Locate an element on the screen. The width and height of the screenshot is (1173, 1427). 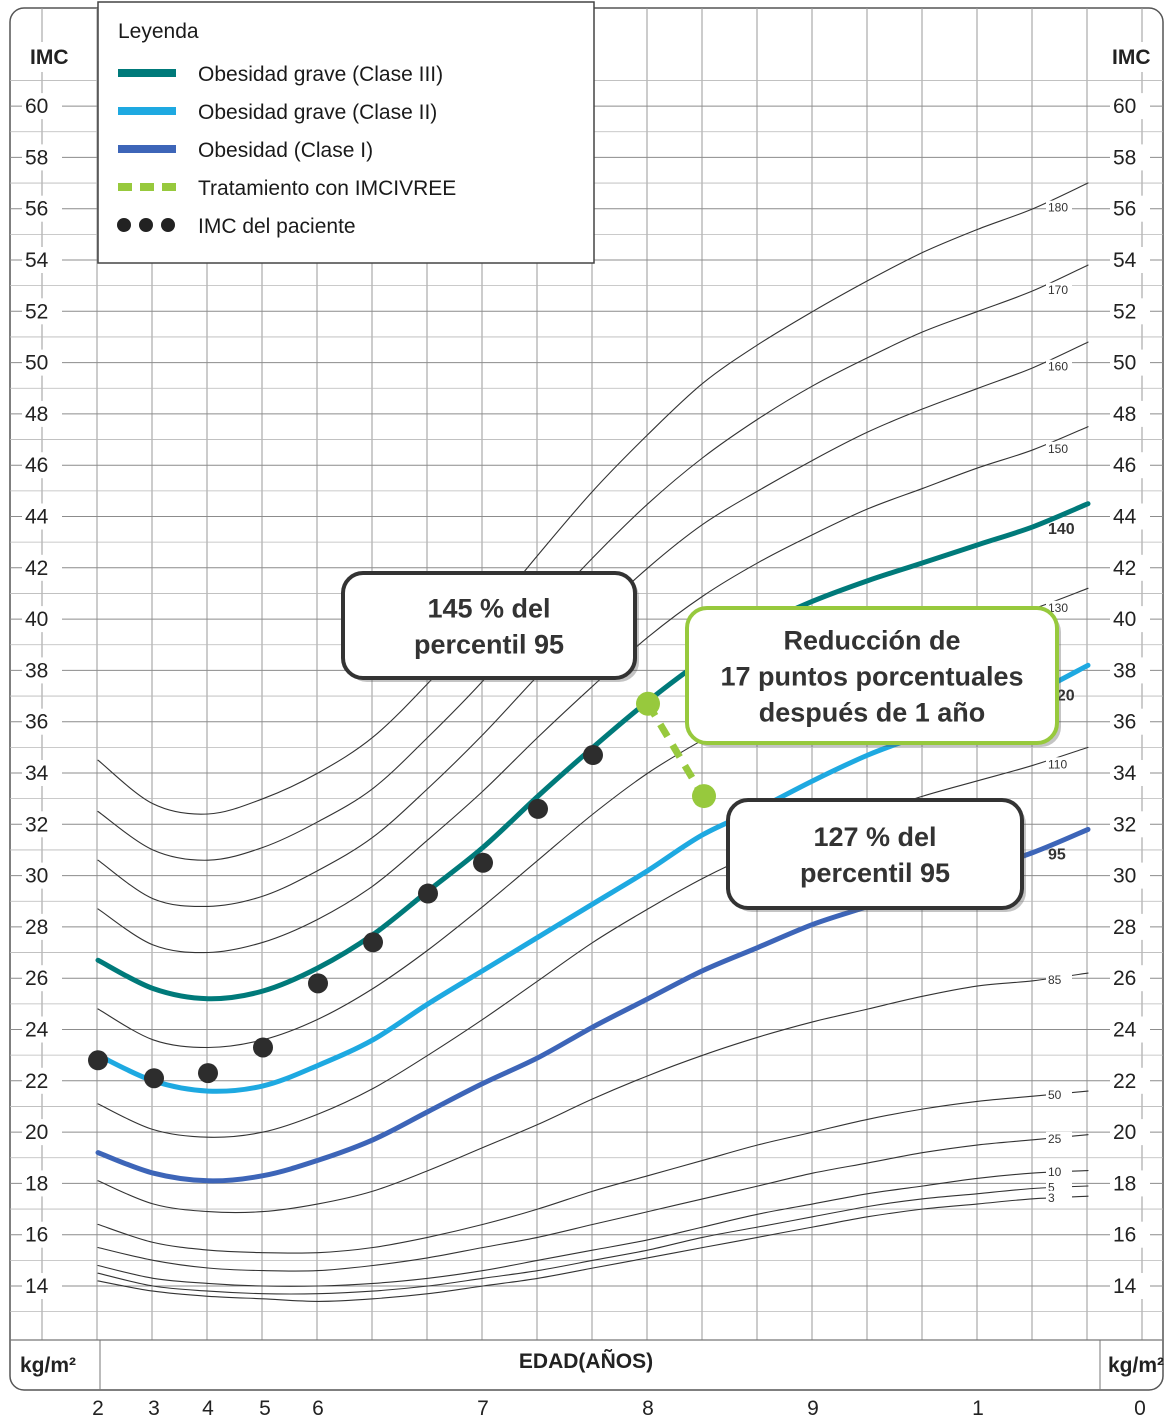
ytick-left-58: 58 is located at coordinates (36, 157).